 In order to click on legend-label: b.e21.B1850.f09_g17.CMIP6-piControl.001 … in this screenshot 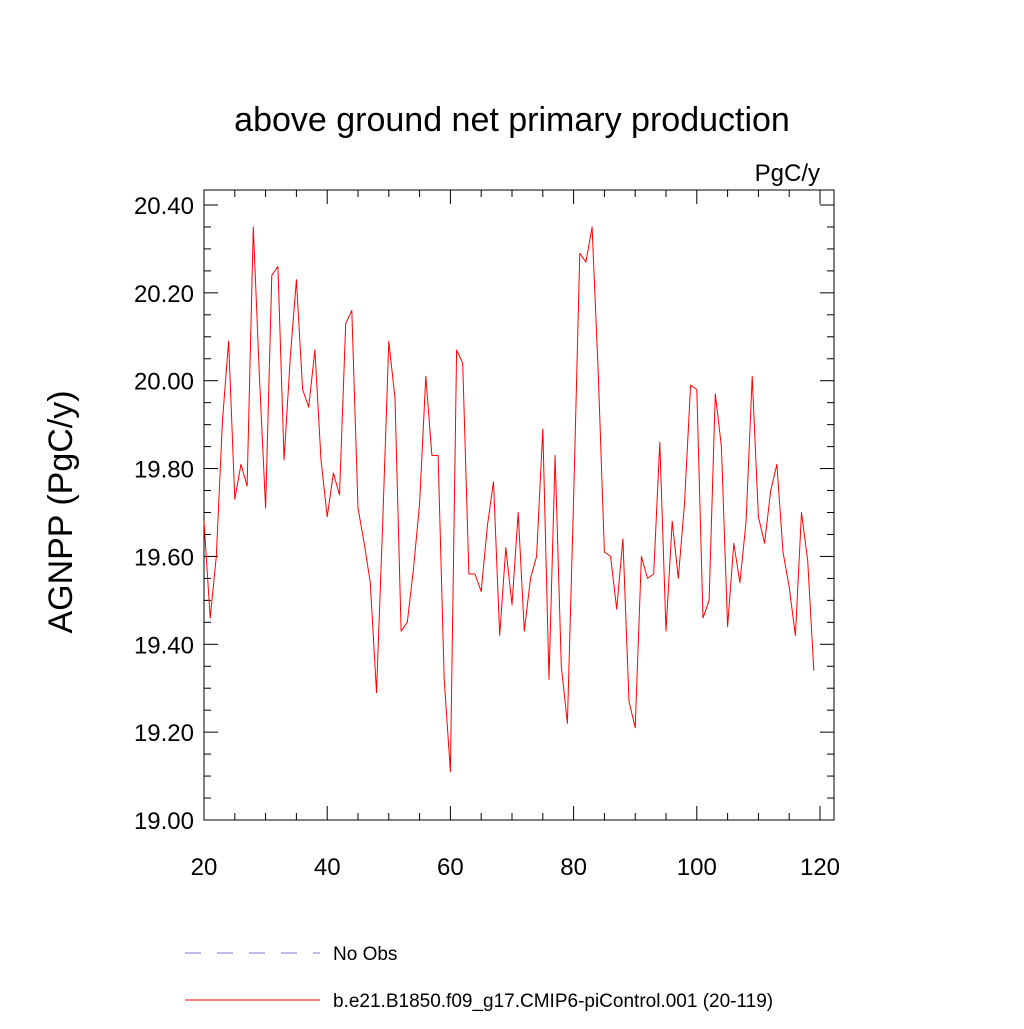, I will do `click(553, 1001)`.